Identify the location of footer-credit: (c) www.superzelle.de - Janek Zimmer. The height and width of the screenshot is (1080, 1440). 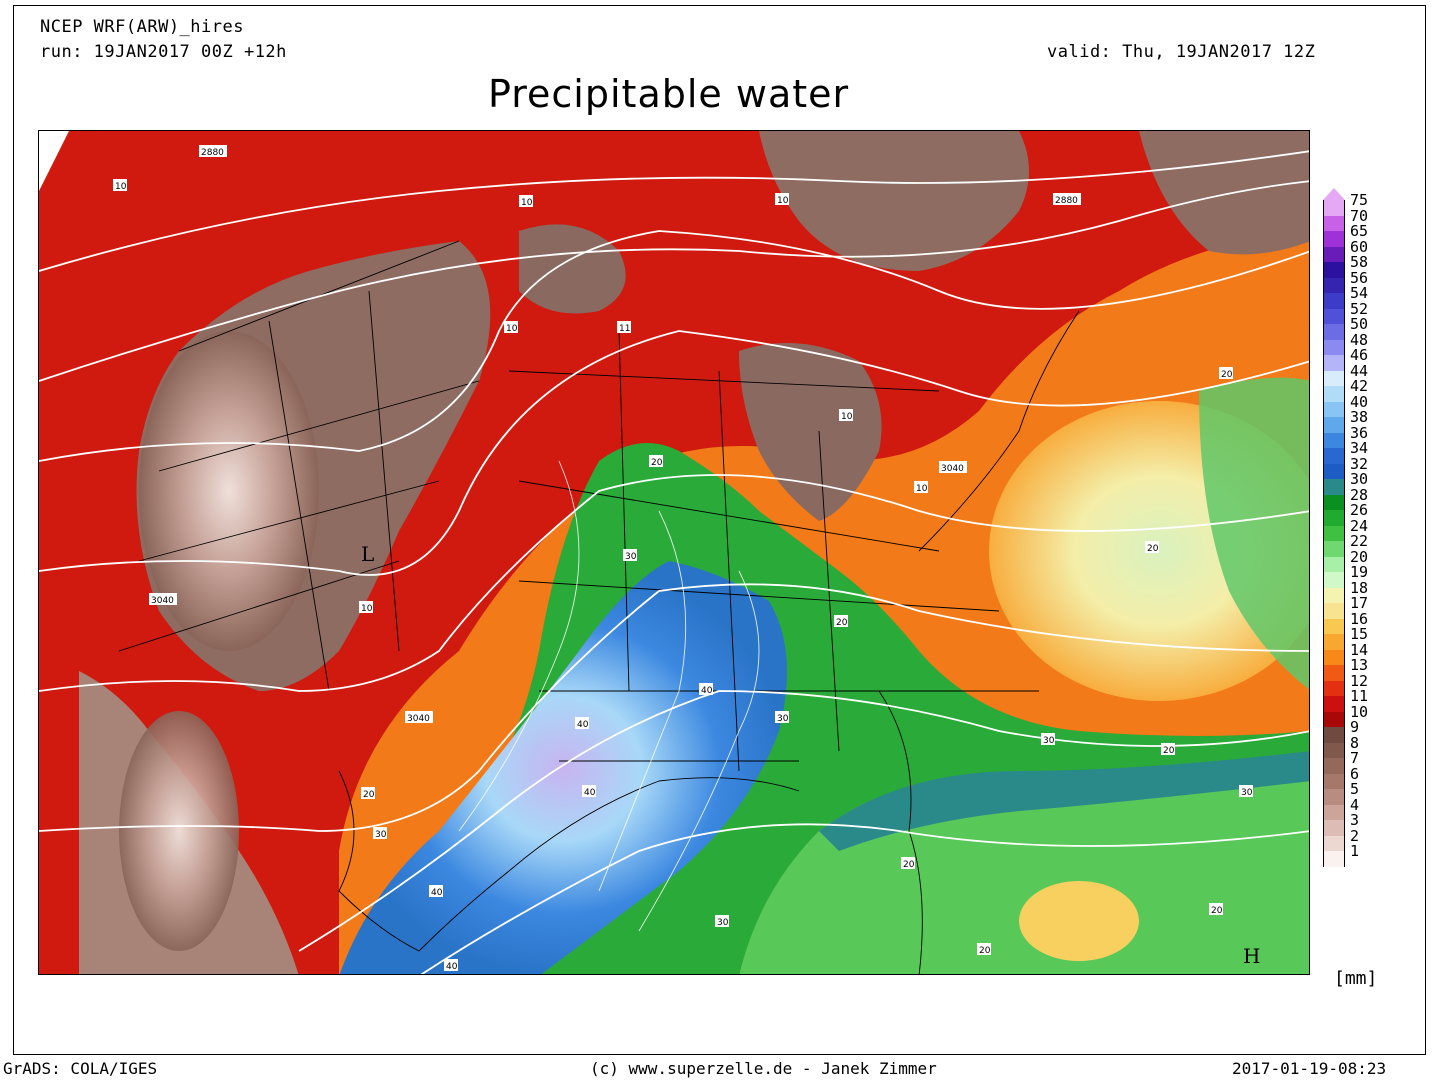
(763, 1068).